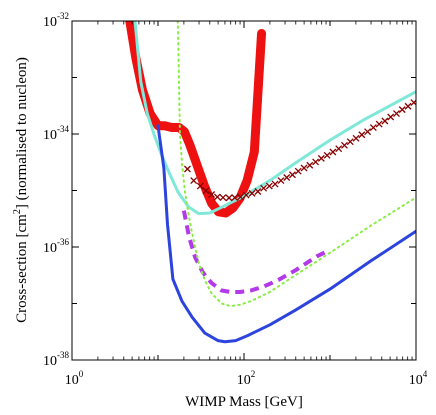  I want to click on y-axis-label-superscript: 2, so click(17, 211).